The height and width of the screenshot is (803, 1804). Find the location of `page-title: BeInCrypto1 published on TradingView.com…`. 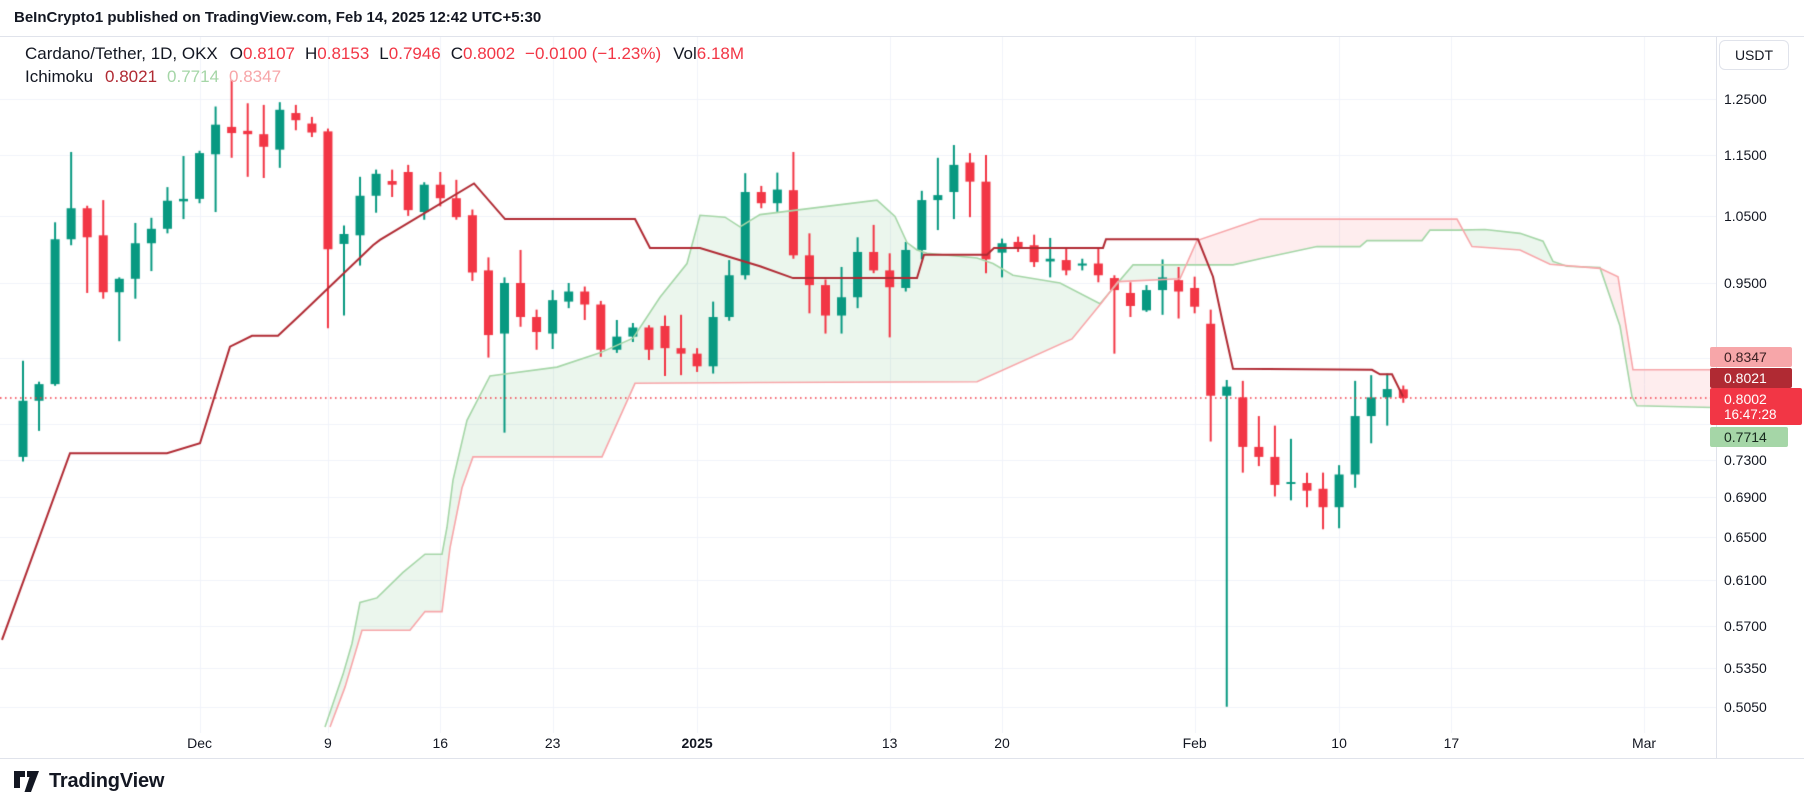

page-title: BeInCrypto1 published on TradingView.com… is located at coordinates (278, 17).